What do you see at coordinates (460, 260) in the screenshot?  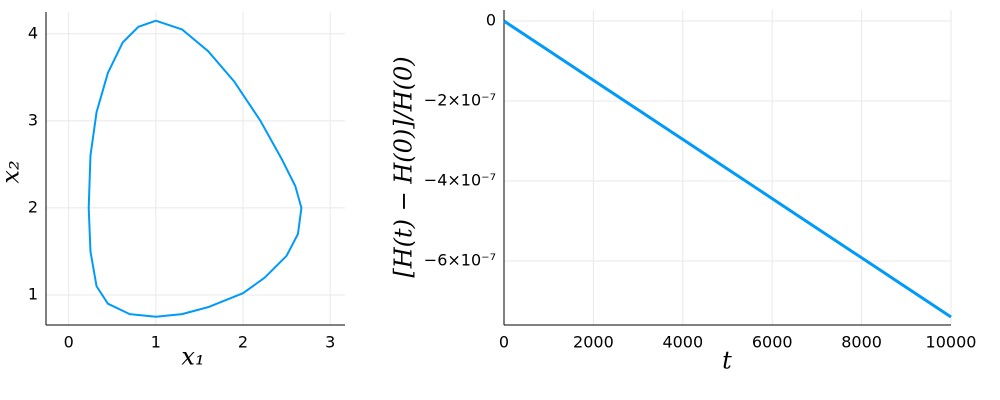 I see `y-tick-label: −6×10⁻⁷` at bounding box center [460, 260].